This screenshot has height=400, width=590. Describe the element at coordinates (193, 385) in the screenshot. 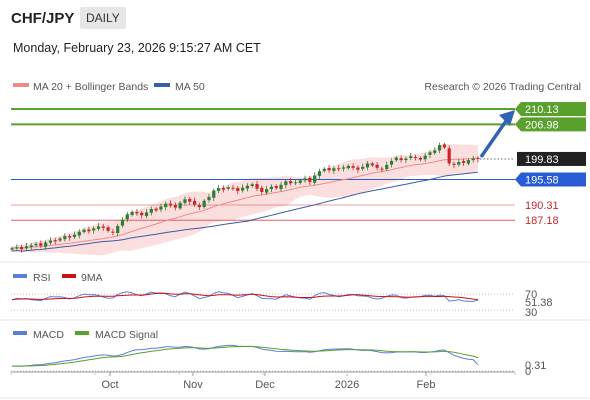

I see `x-tick-label: Nov` at that location.